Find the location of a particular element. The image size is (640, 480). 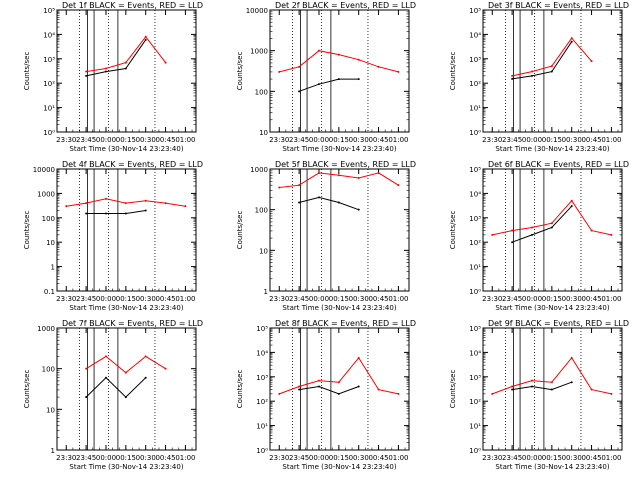

y-tick-label: 10⁵ is located at coordinates (475, 329).